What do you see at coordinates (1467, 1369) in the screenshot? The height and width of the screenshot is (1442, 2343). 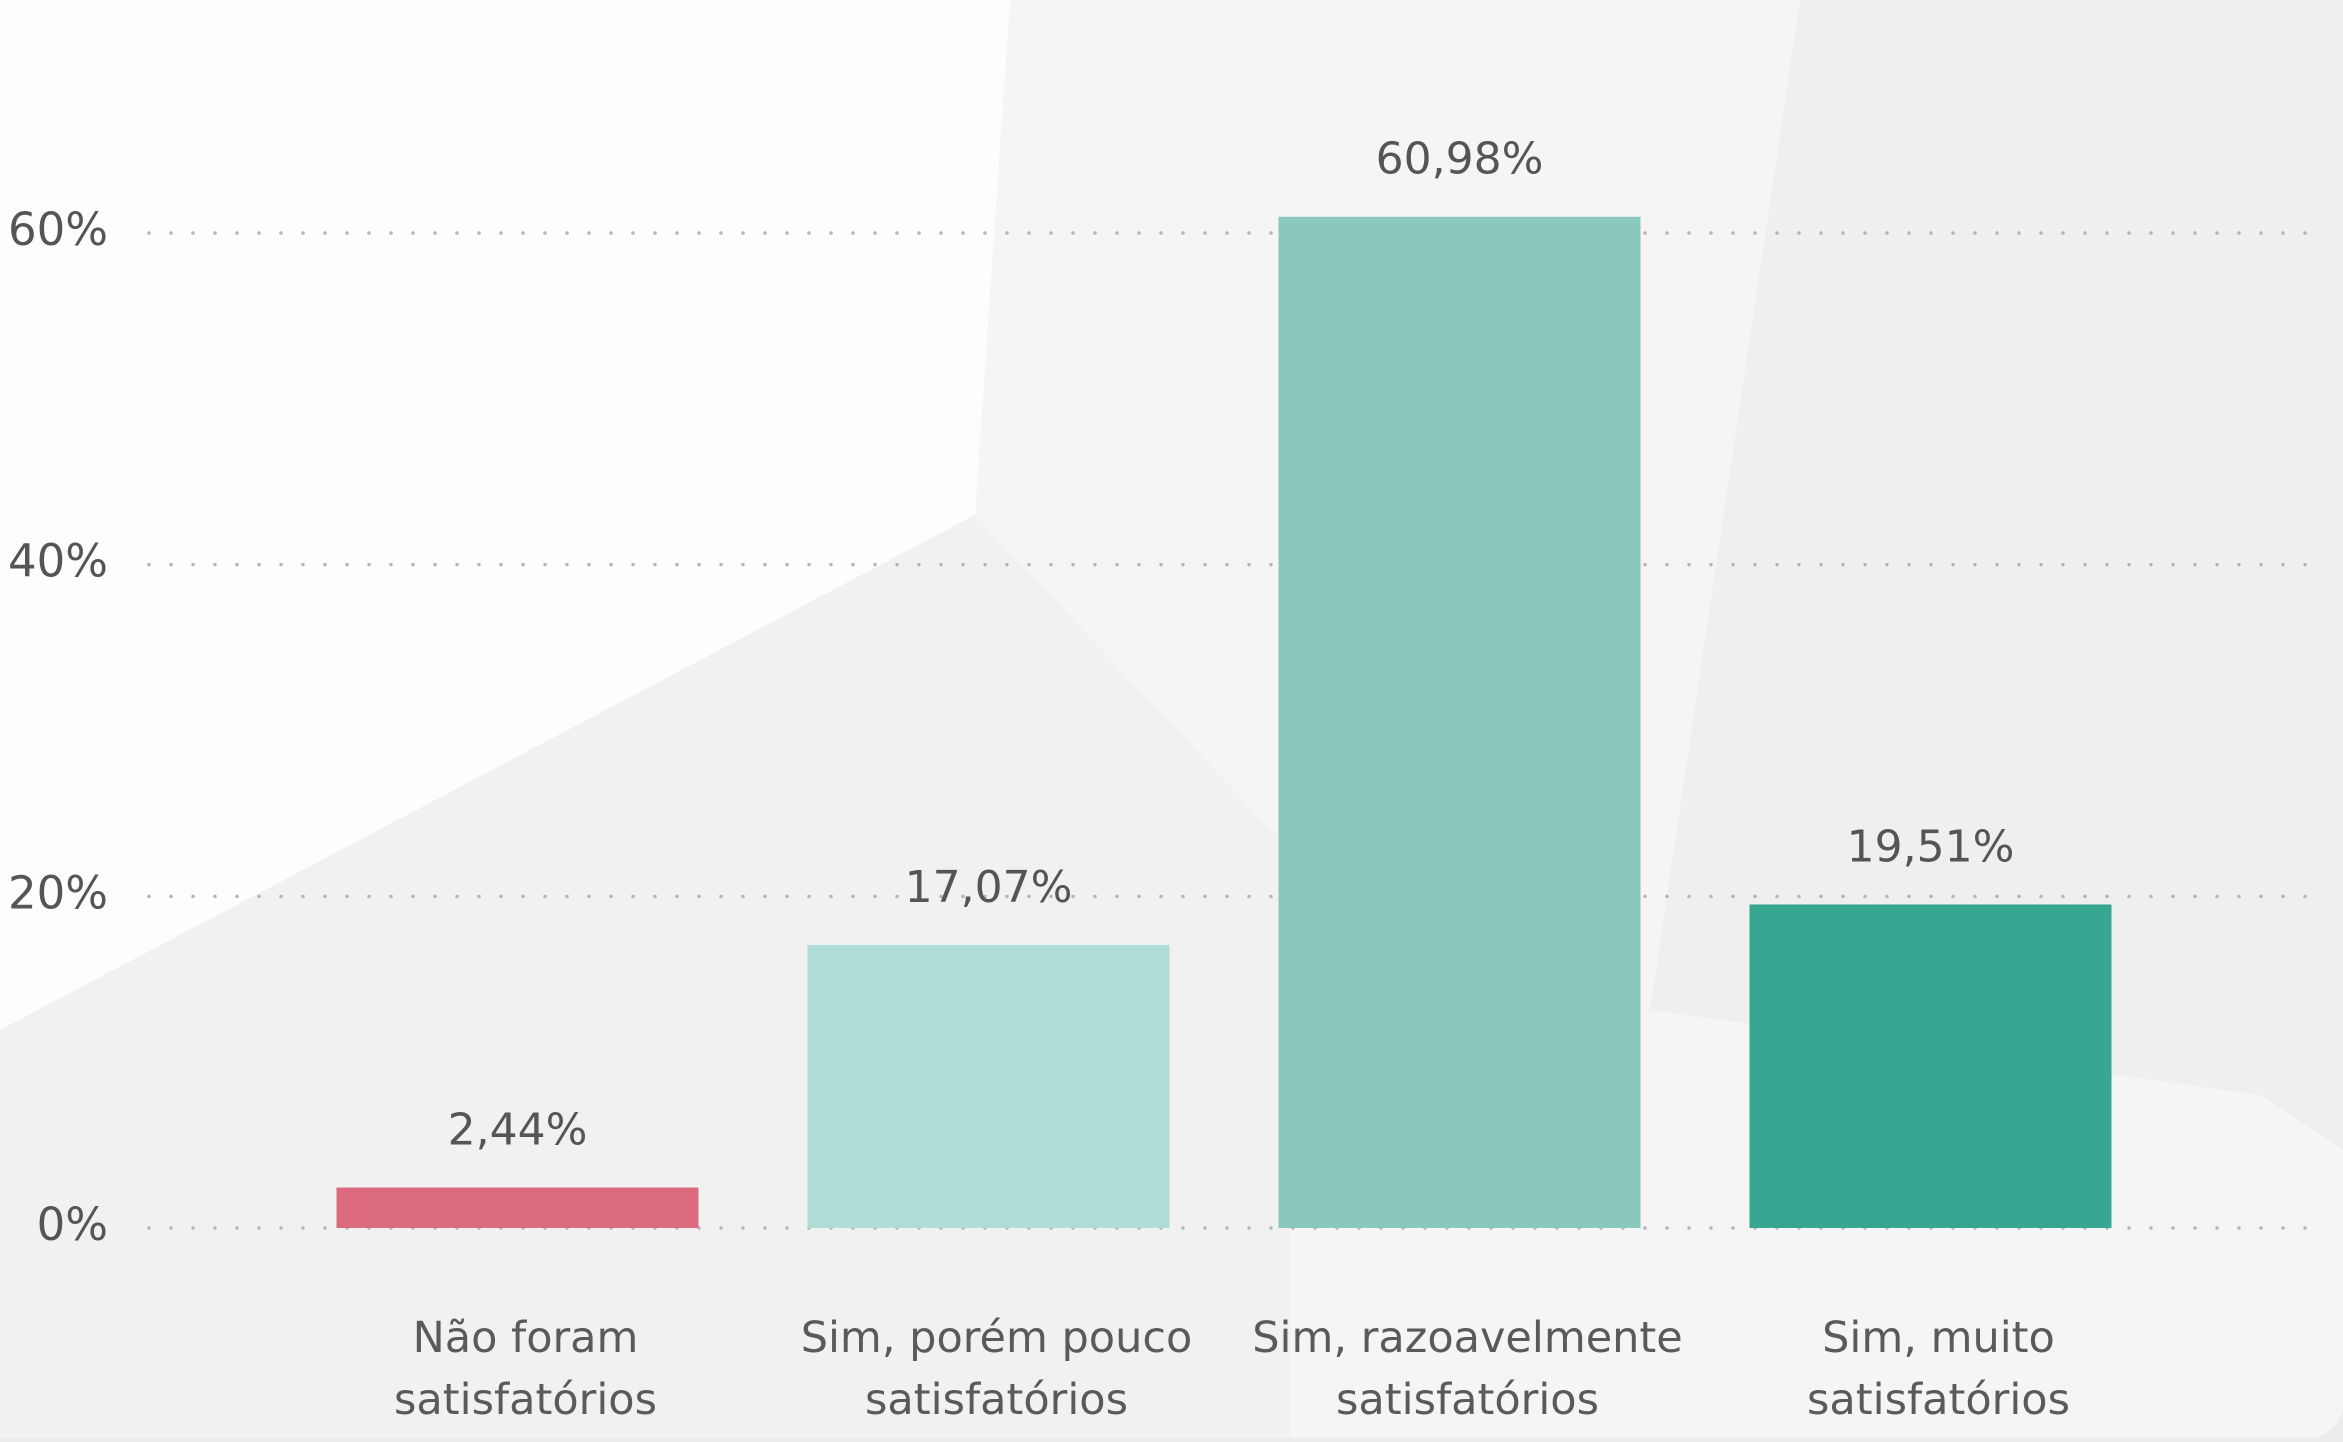 I see `x-tick-label: Sim, razoavelmente satisfatórios` at bounding box center [1467, 1369].